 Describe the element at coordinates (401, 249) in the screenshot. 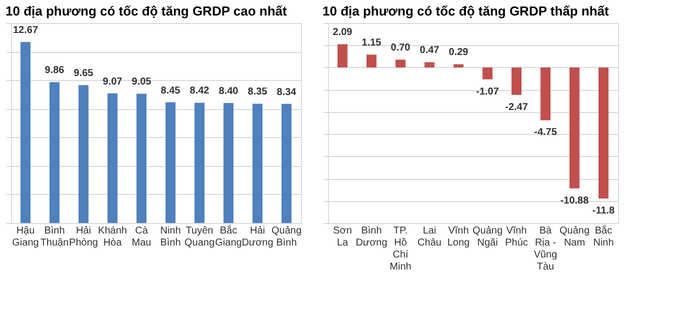

I see `x-tick-label: TP. Hồ Chí Minh` at that location.